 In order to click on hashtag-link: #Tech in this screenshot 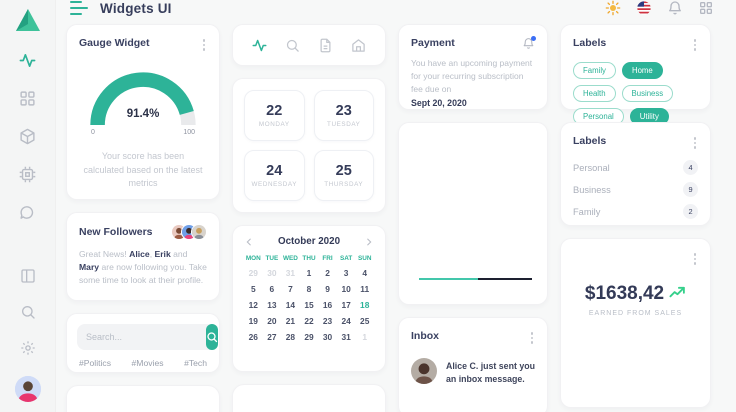, I will do `click(195, 363)`.